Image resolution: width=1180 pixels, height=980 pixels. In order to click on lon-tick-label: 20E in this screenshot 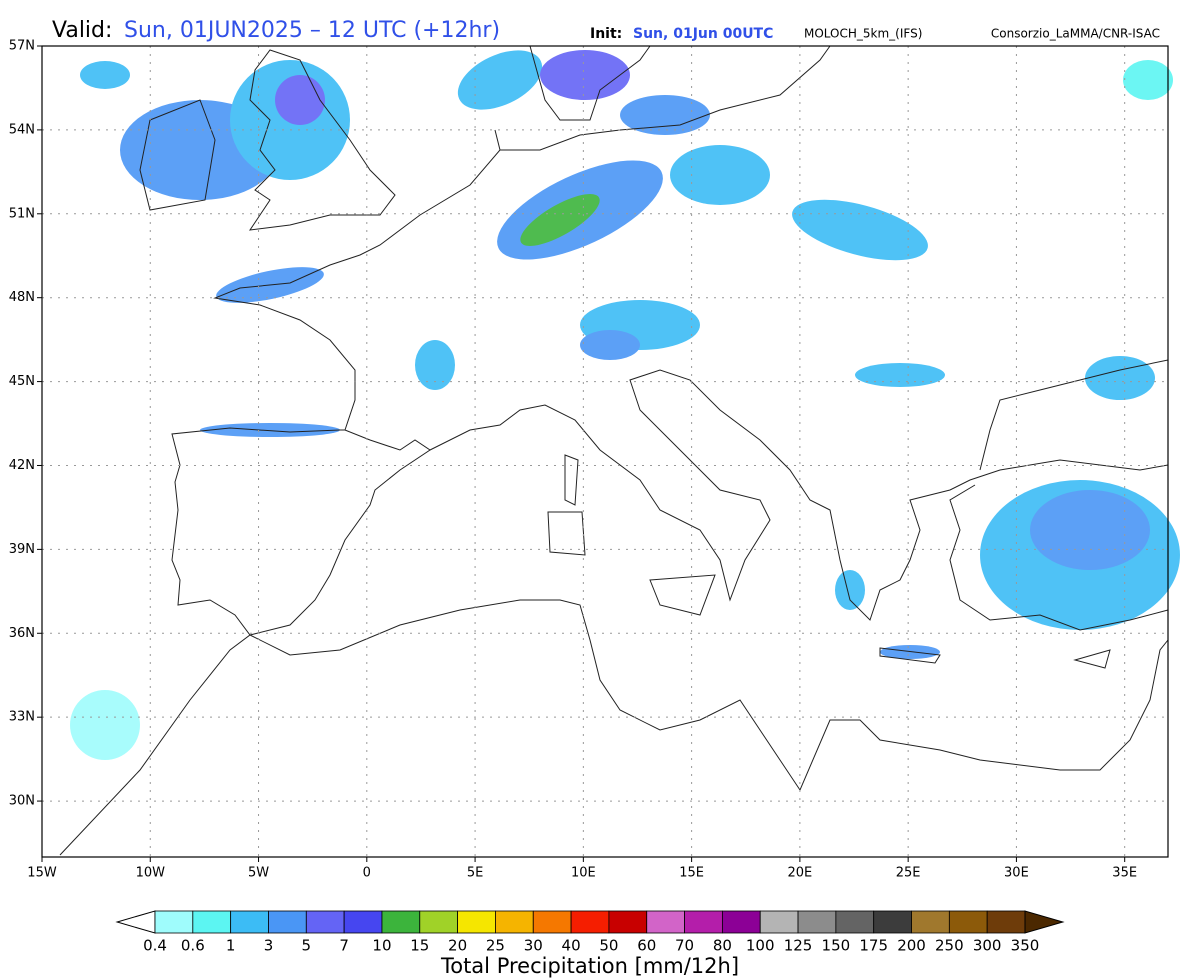, I will do `click(800, 873)`.